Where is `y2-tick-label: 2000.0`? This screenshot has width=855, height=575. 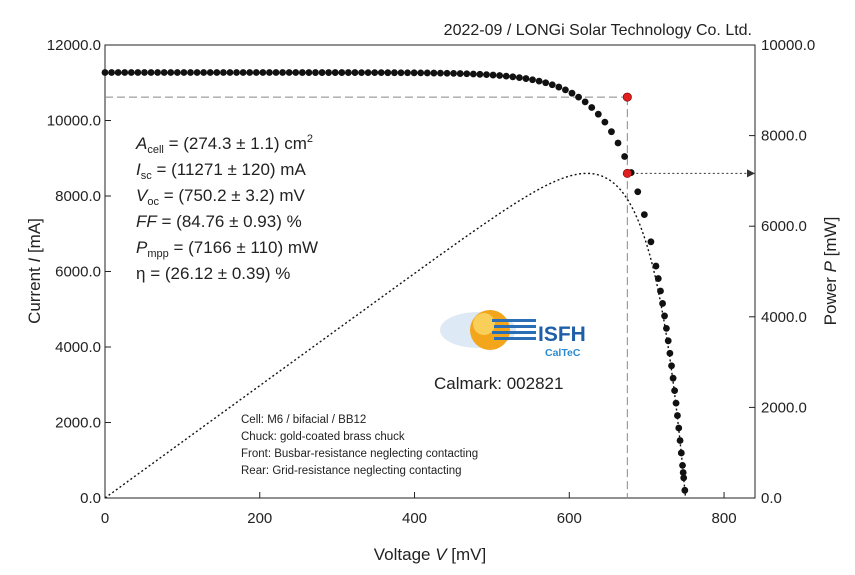
y2-tick-label: 2000.0 is located at coordinates (784, 407).